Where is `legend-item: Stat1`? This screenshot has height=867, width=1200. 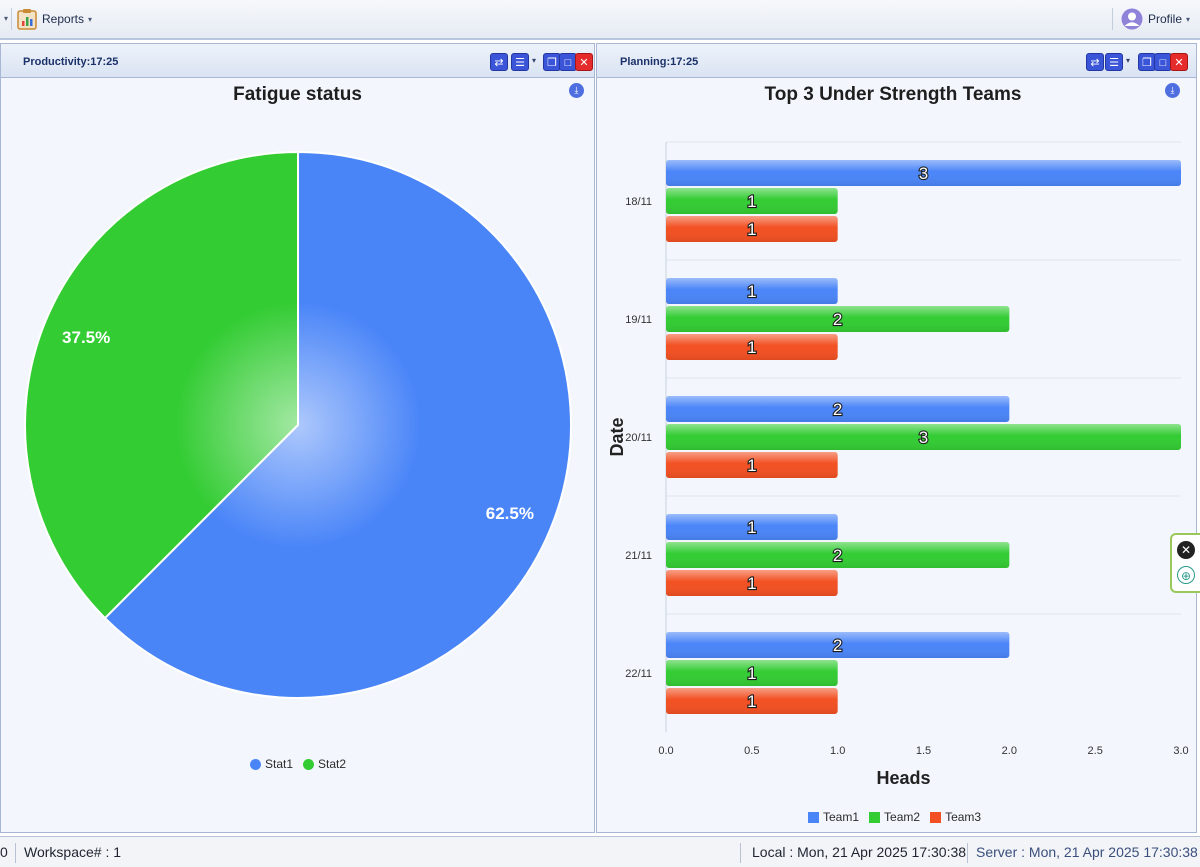
legend-item: Stat1 is located at coordinates (271, 764).